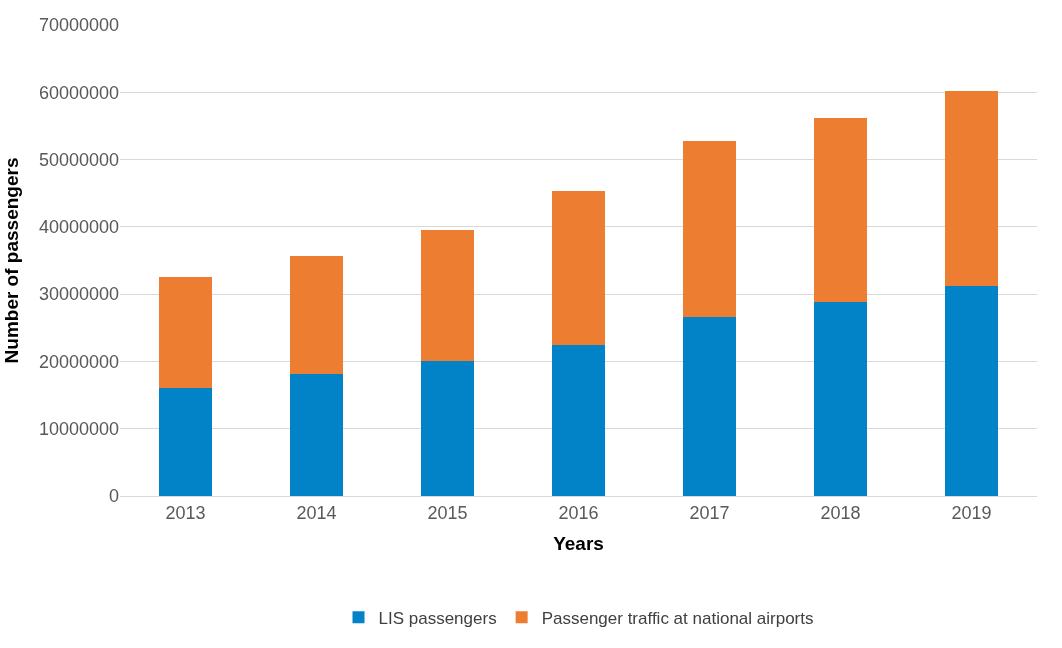  I want to click on legend-label: LIS passengers, so click(437, 618).